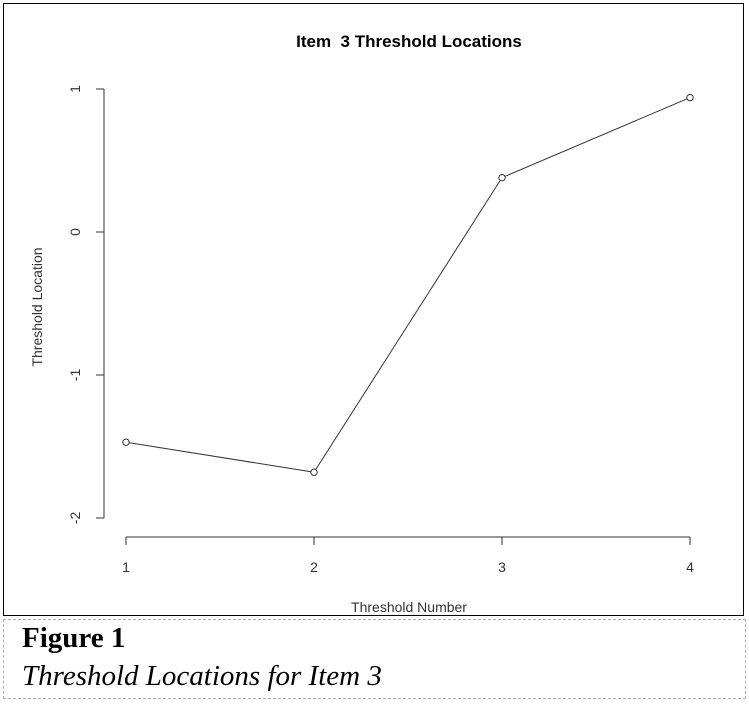 Image resolution: width=749 pixels, height=704 pixels. I want to click on x-tick-label: 2, so click(314, 567).